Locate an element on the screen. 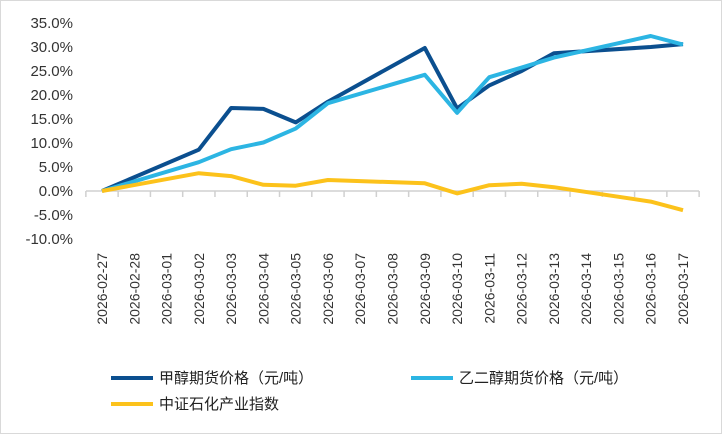 This screenshot has width=722, height=434. x-tick-label: 2026-02-28 is located at coordinates (134, 289).